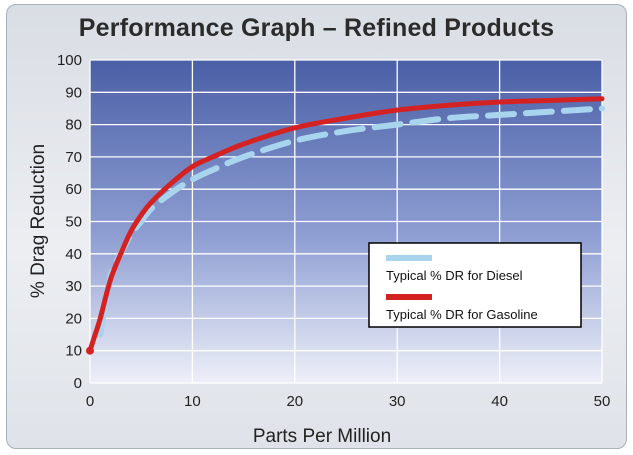  What do you see at coordinates (316, 28) in the screenshot?
I see `chart-title: Performance Graph – Refined Products` at bounding box center [316, 28].